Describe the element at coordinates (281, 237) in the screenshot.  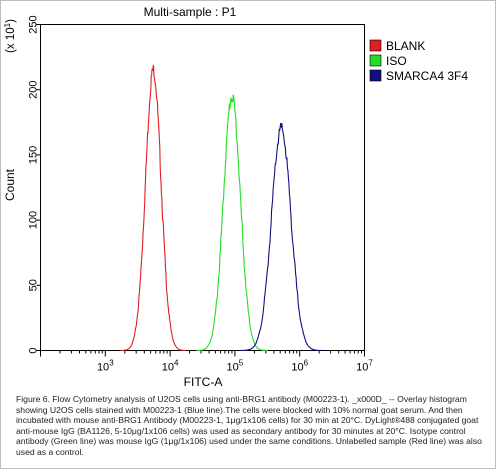
I see `series-line-smarca4-3f4` at that location.